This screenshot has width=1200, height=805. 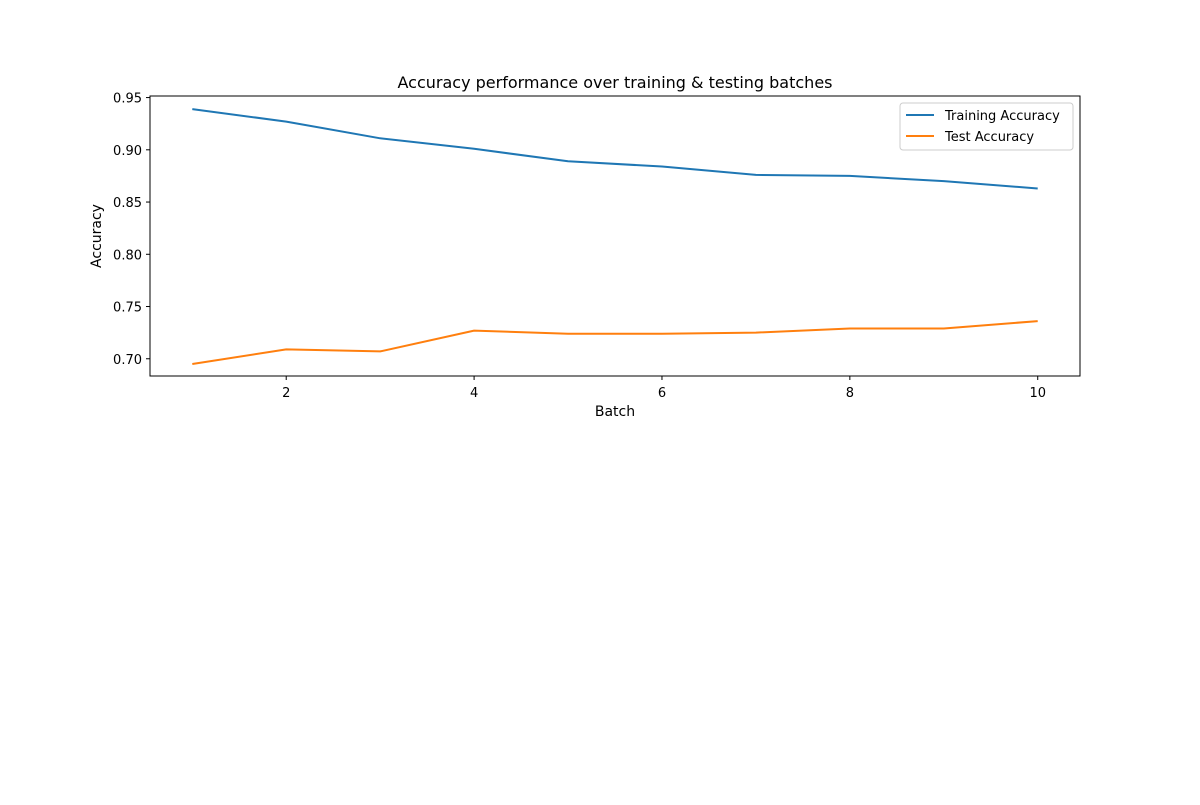 What do you see at coordinates (127, 360) in the screenshot?
I see `y-tick-label: 0.70` at bounding box center [127, 360].